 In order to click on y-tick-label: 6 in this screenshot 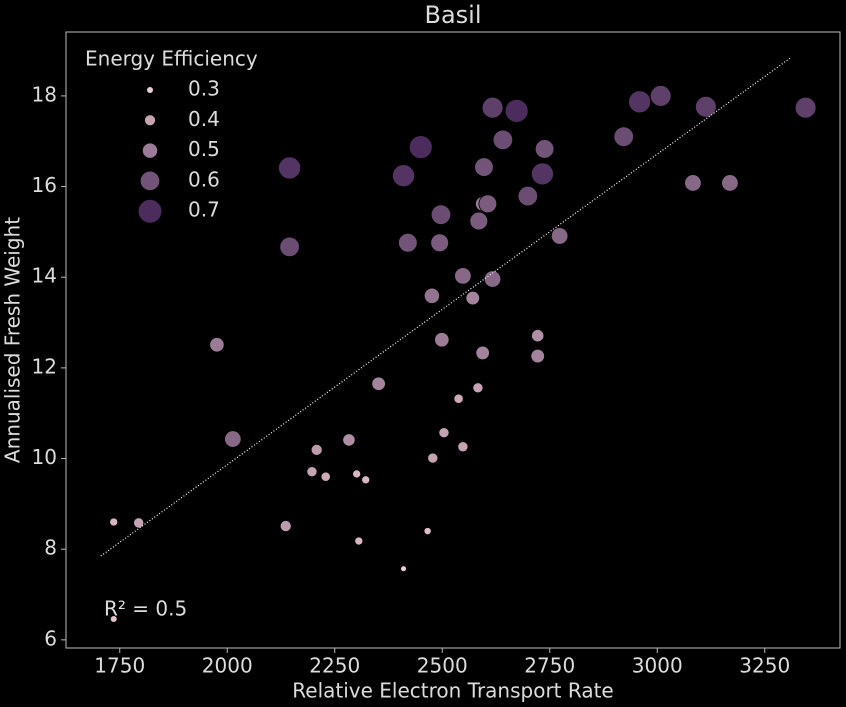, I will do `click(50, 638)`.